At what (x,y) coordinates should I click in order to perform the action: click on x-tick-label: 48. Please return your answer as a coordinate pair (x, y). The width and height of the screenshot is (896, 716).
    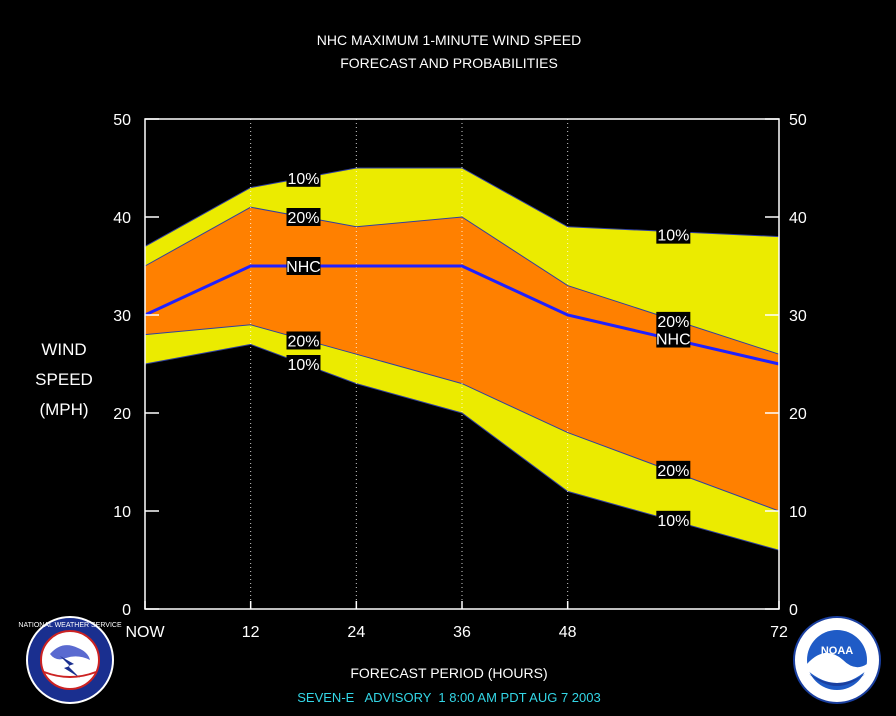
    Looking at the image, I should click on (568, 632).